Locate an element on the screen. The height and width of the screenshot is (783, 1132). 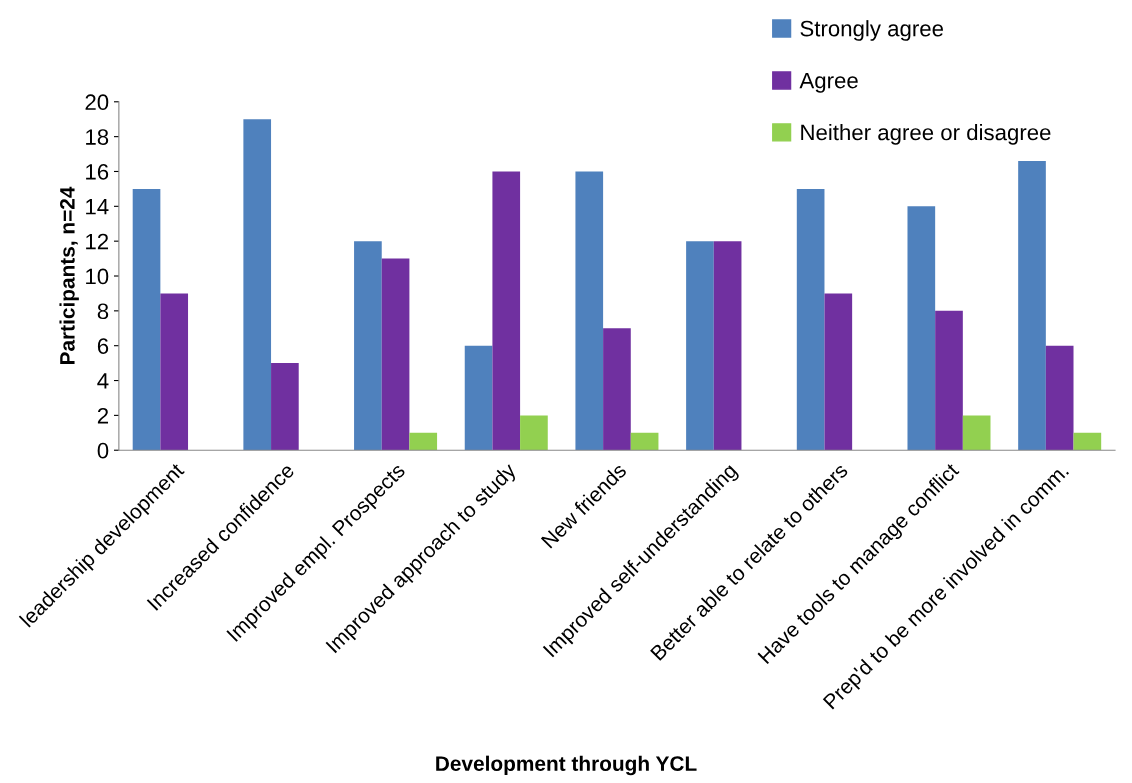
y-axis-title: Participants, n=24 is located at coordinates (69, 275).